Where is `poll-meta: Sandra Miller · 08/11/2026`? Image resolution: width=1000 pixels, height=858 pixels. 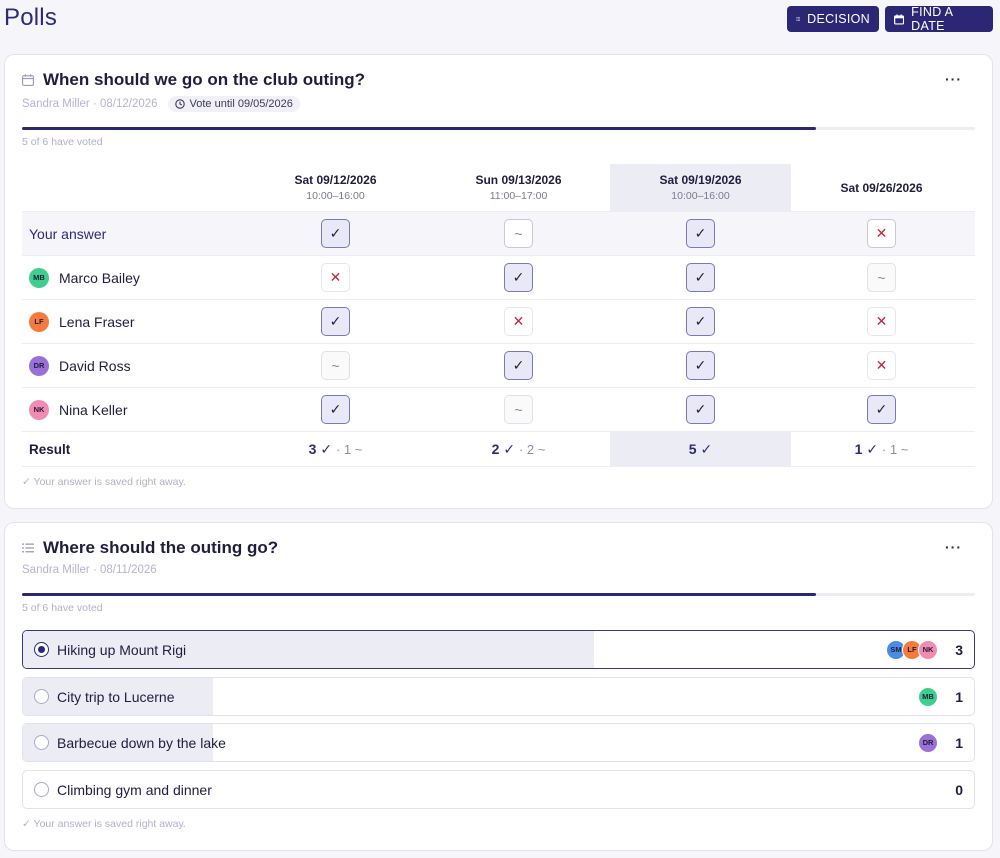
poll-meta: Sandra Miller · 08/11/2026 is located at coordinates (89, 570).